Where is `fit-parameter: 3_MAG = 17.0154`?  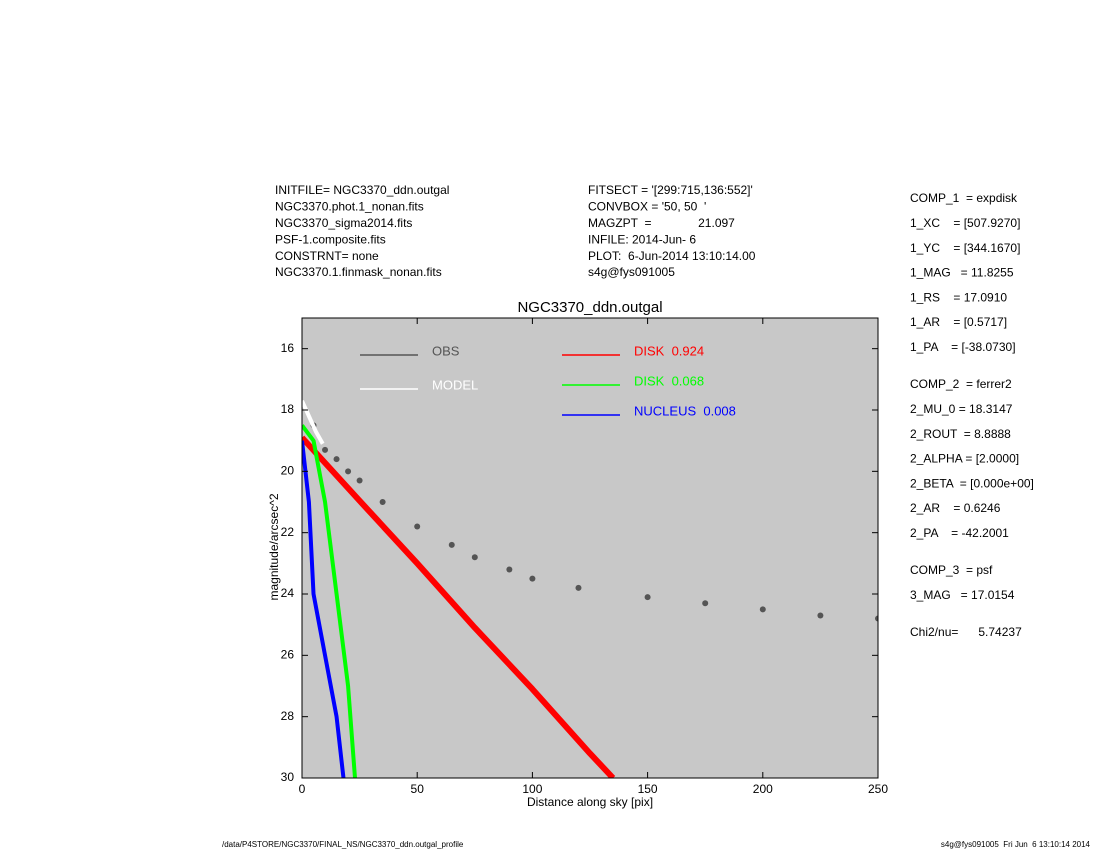
fit-parameter: 3_MAG = 17.0154 is located at coordinates (962, 595).